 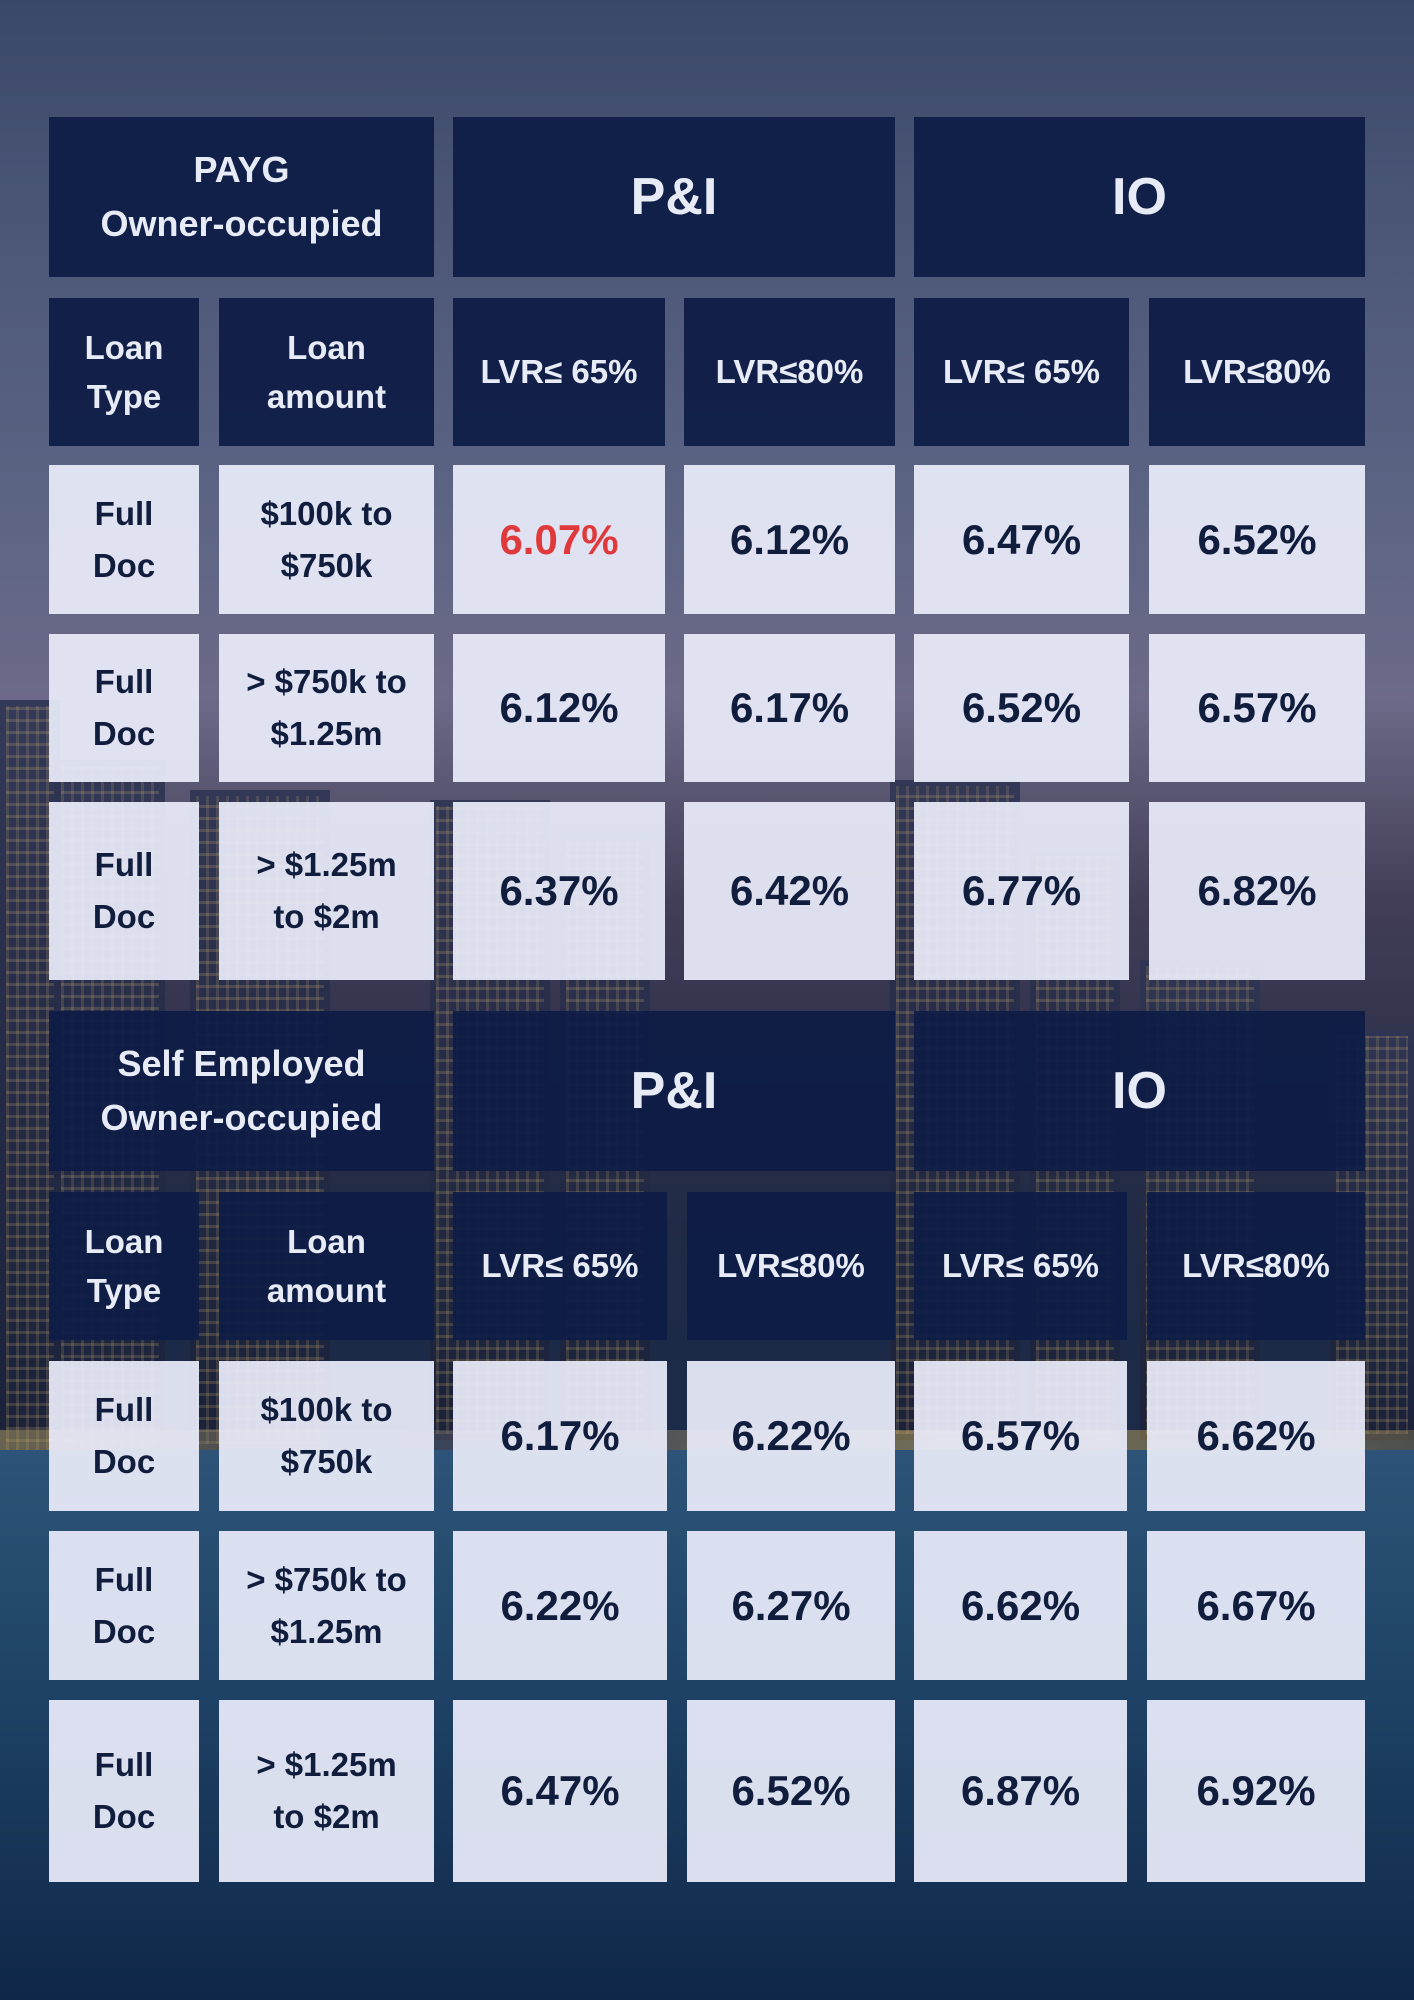 I want to click on rate-cell-highlight: 6.07%, so click(x=559, y=539).